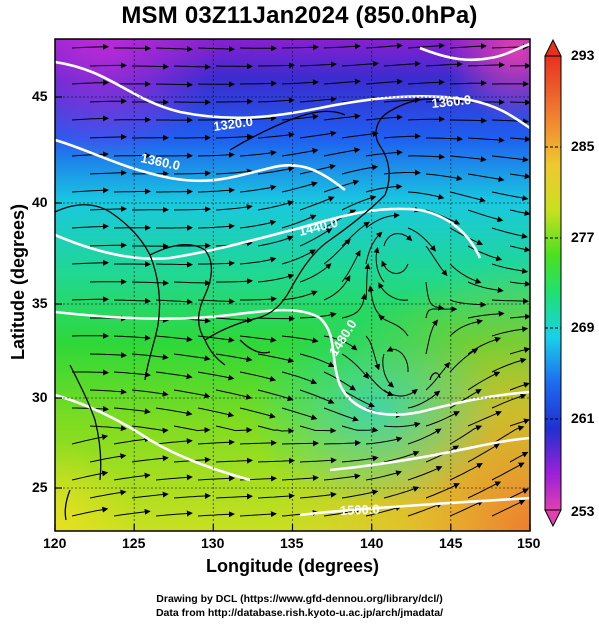 The height and width of the screenshot is (625, 599). Describe the element at coordinates (299, 15) in the screenshot. I see `chart-title: MSM 03Z11Jan2024 (850.0hPa)` at that location.